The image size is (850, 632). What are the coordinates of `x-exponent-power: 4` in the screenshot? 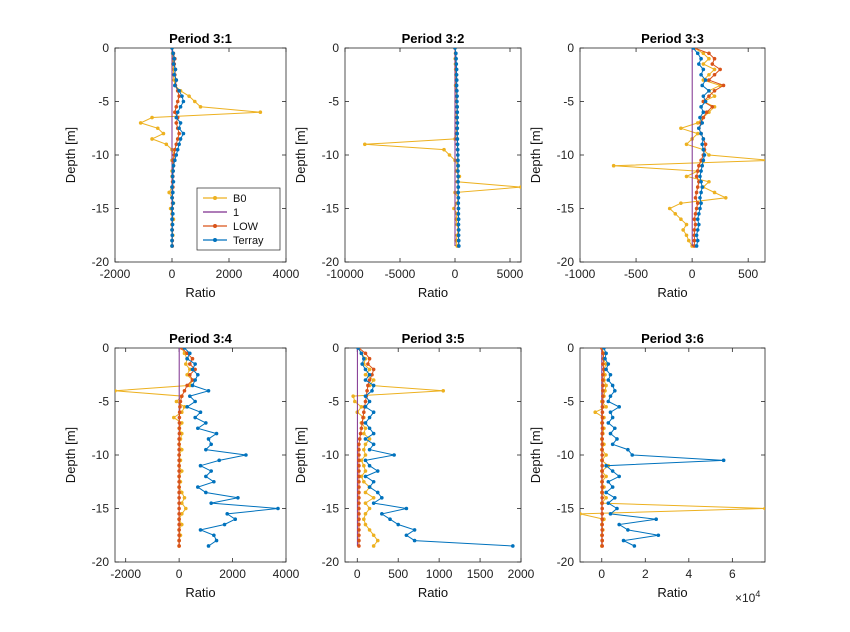 It's located at (757, 594).